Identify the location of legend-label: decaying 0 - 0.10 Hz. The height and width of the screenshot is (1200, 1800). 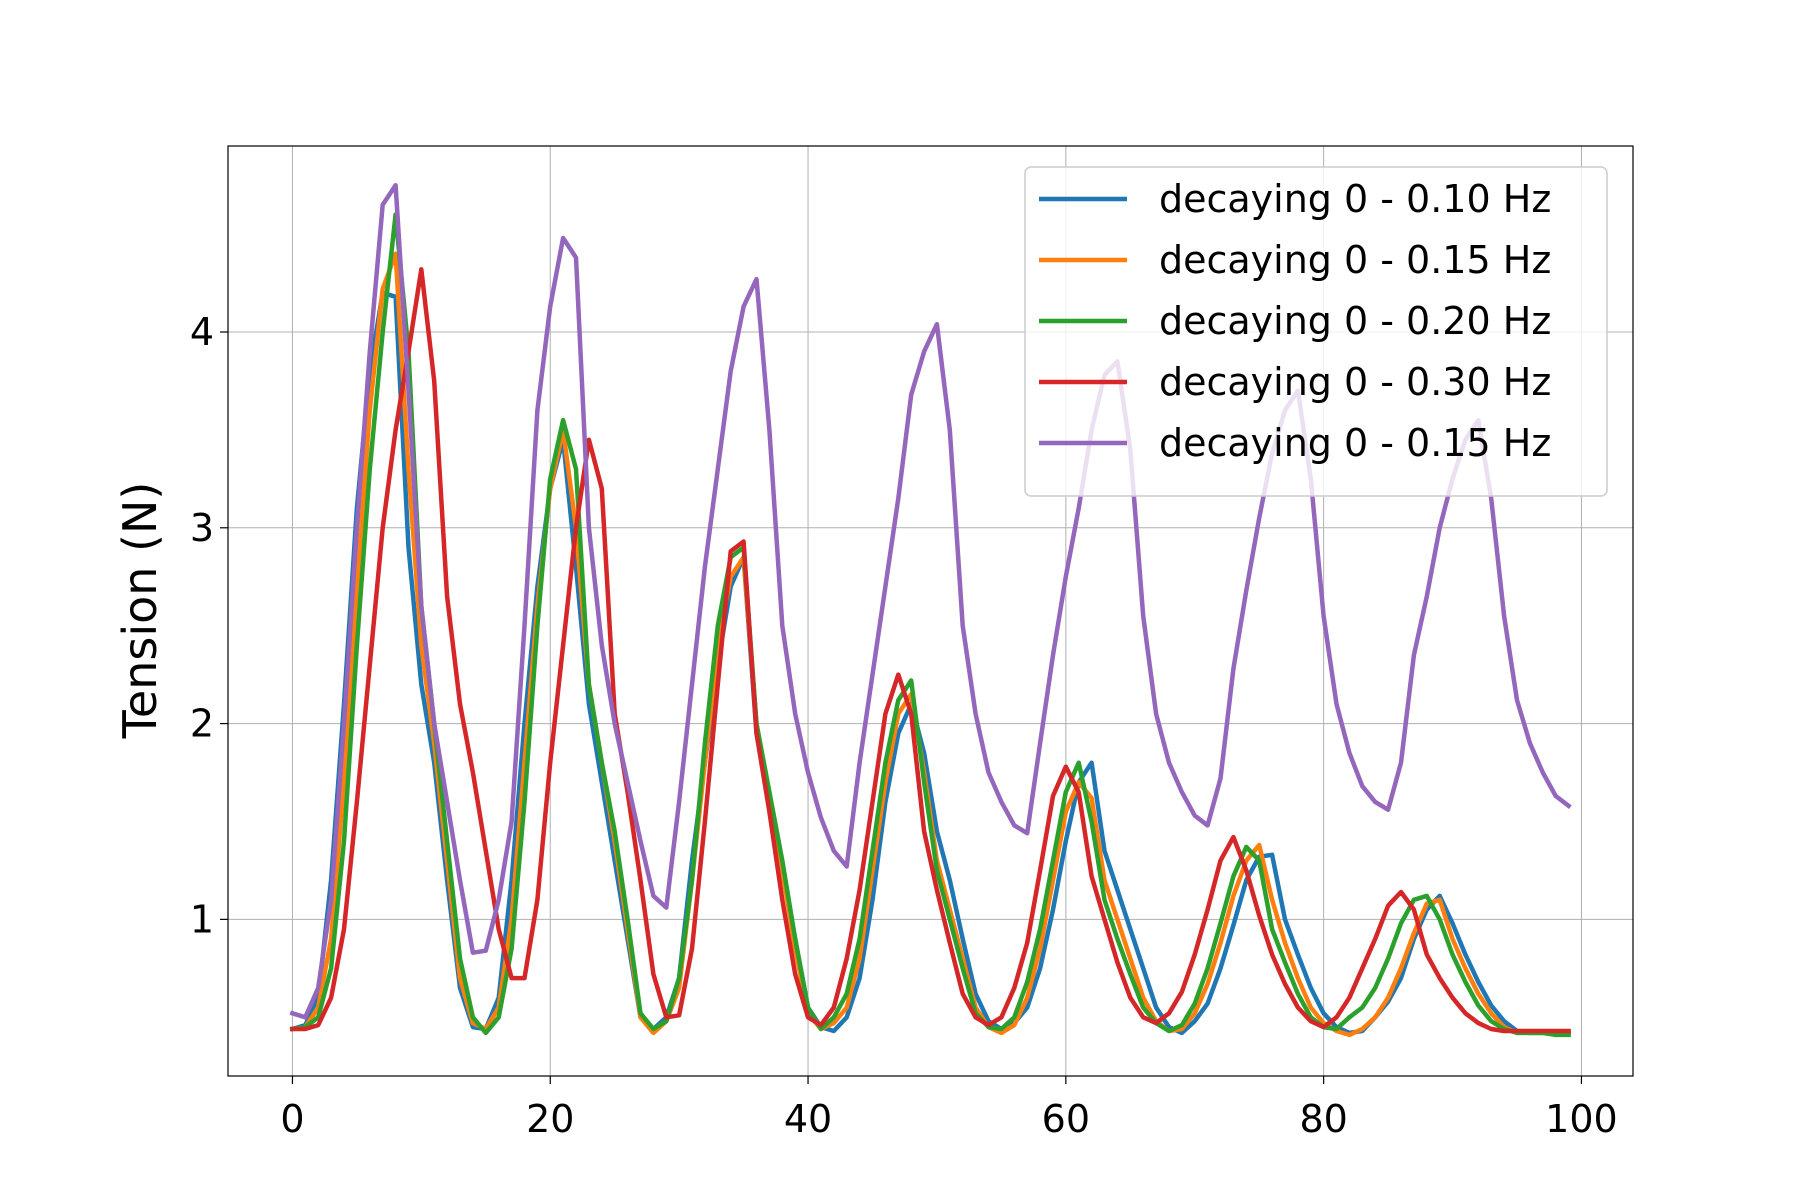
(1355, 199).